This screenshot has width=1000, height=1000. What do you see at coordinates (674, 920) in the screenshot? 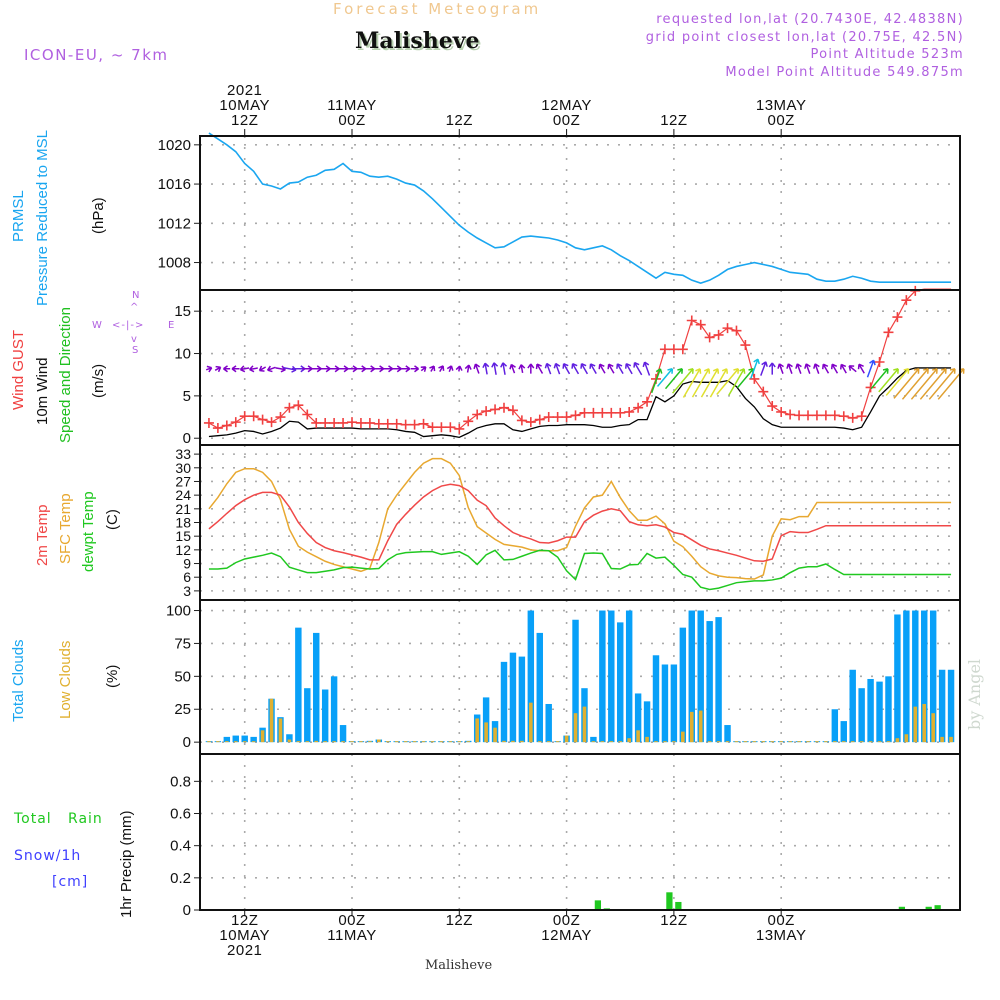
I see `time-label: 12Z` at bounding box center [674, 920].